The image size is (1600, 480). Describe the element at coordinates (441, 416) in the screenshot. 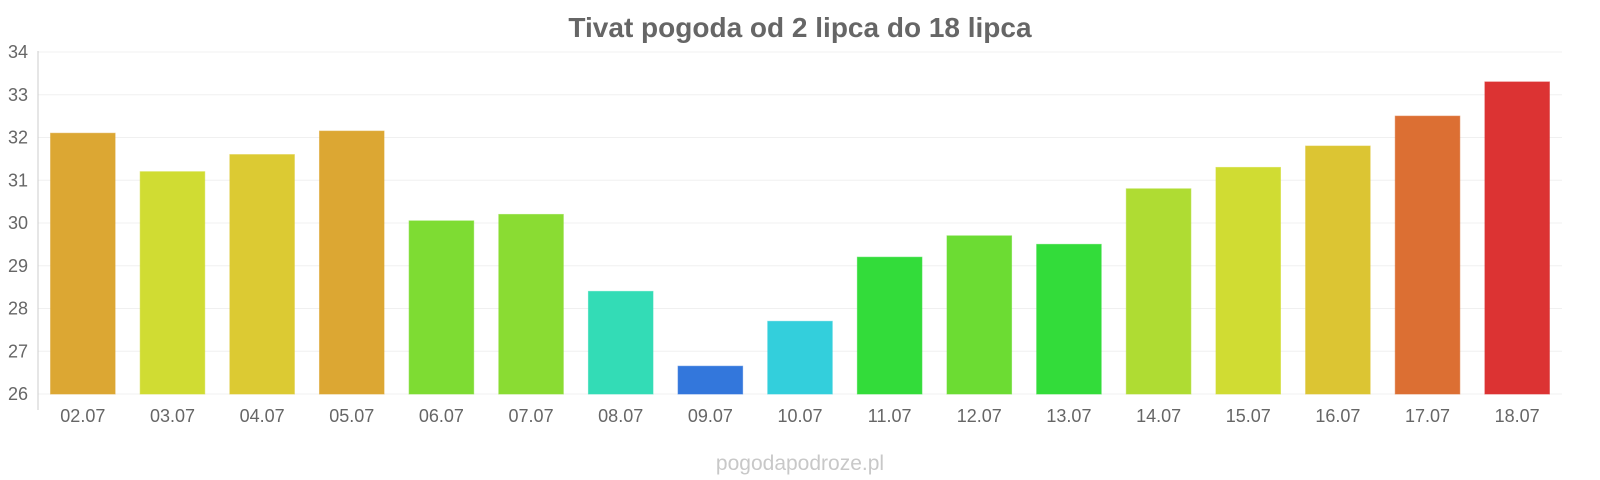

I see `x-tick-label: 06.07` at that location.